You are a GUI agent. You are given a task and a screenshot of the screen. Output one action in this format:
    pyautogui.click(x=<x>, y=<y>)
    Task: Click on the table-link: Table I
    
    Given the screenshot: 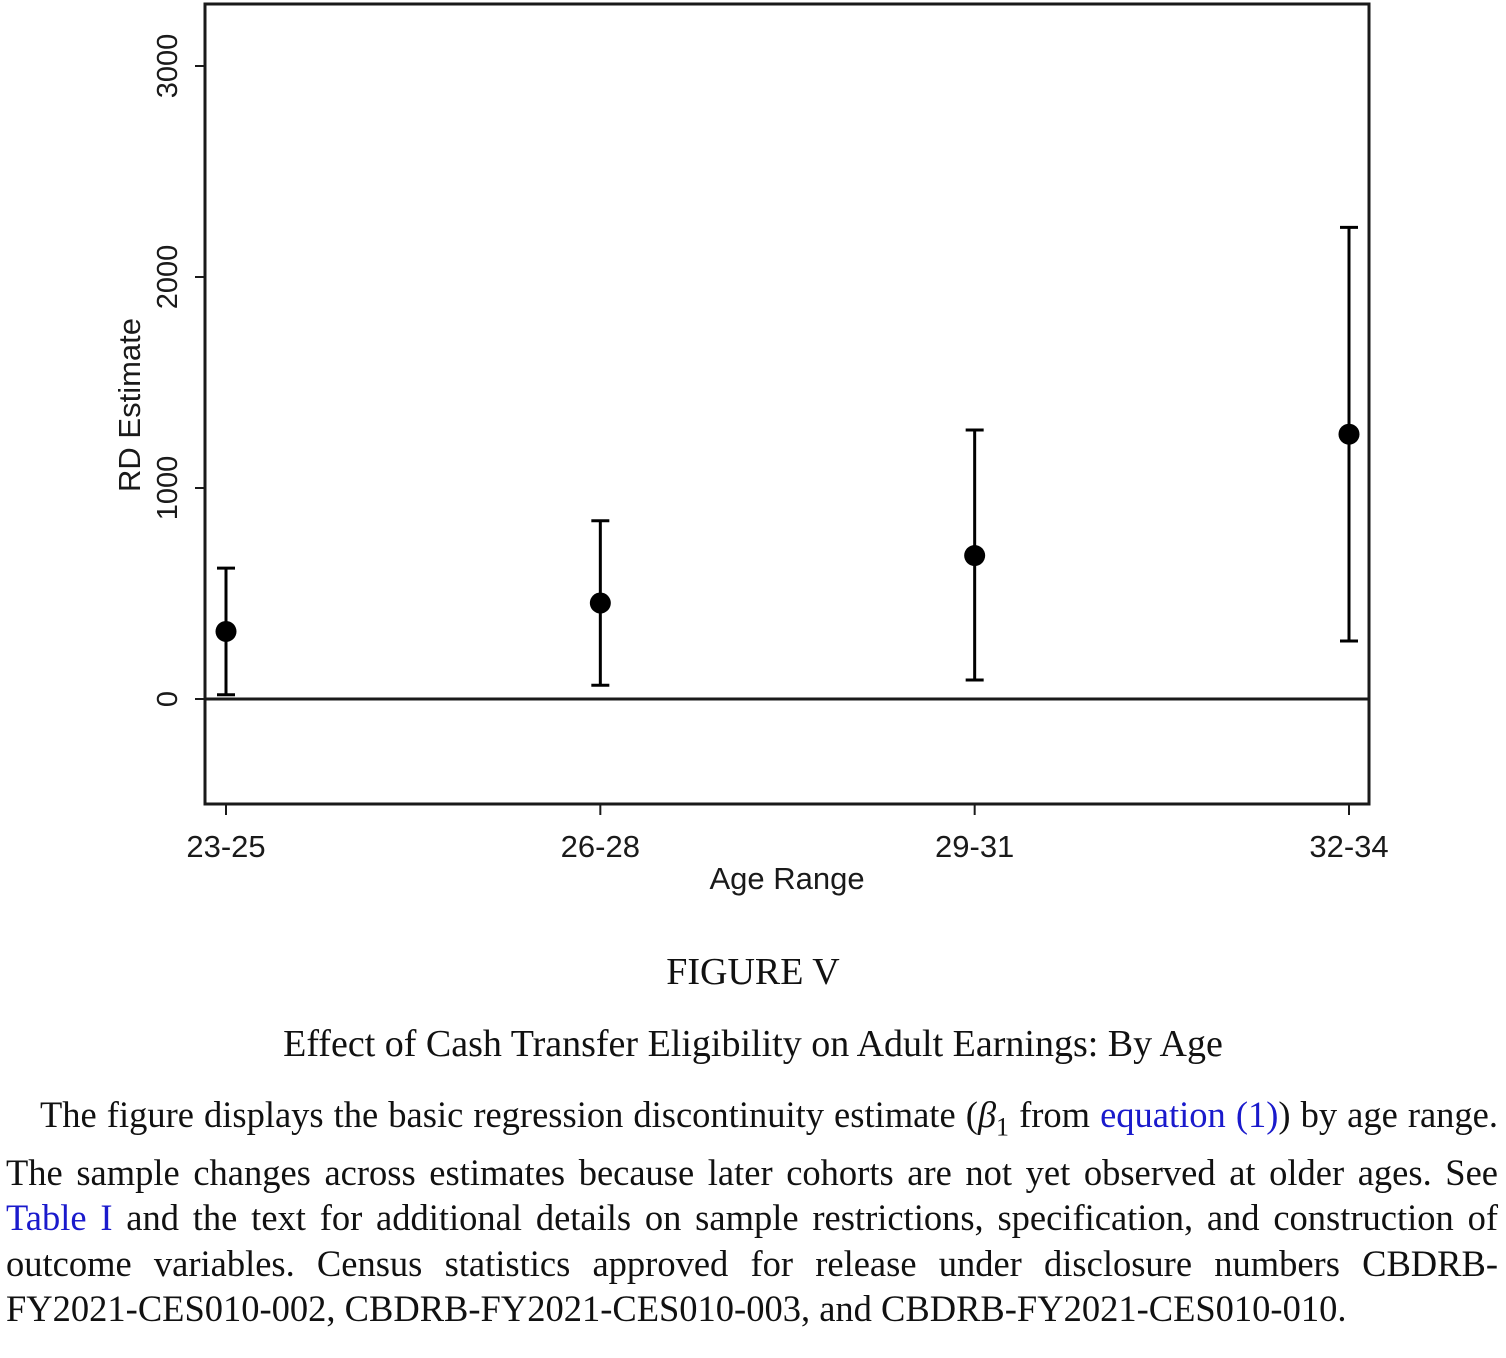 What is the action you would take?
    pyautogui.click(x=59, y=1218)
    